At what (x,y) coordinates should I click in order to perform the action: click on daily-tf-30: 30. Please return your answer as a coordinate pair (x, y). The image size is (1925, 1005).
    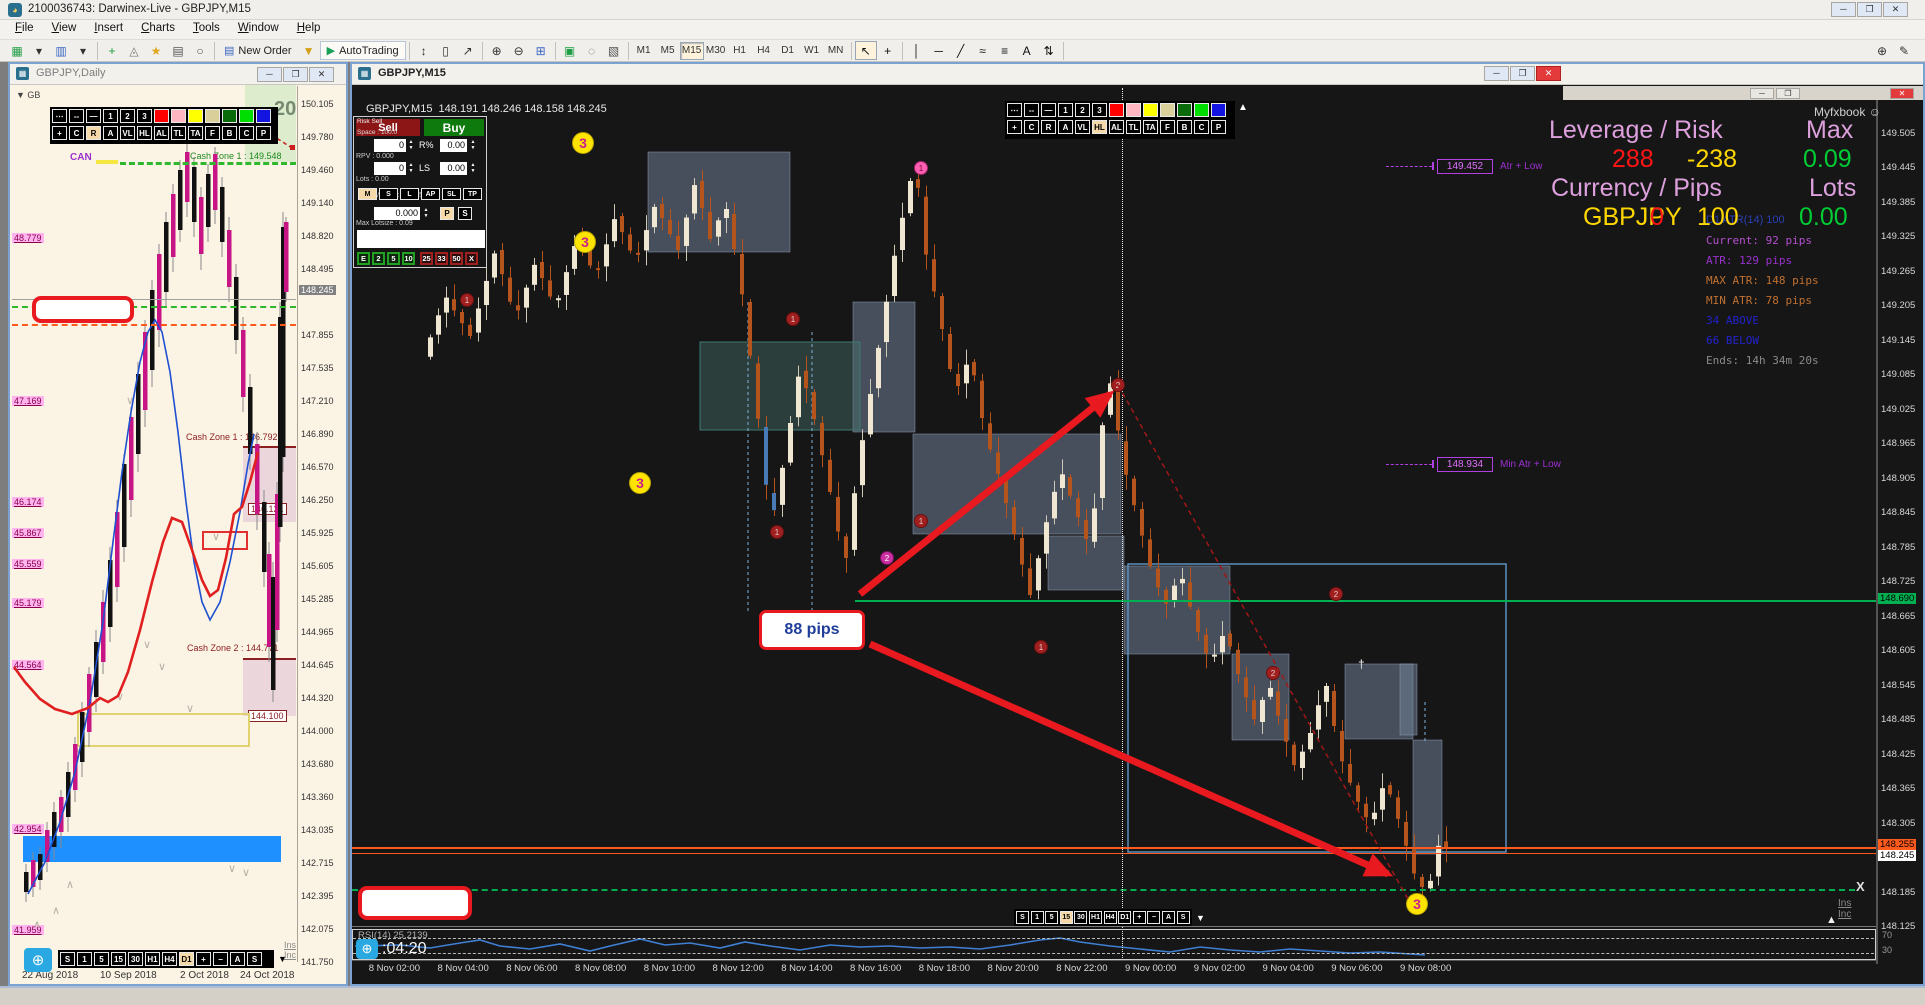
    Looking at the image, I should click on (135, 959).